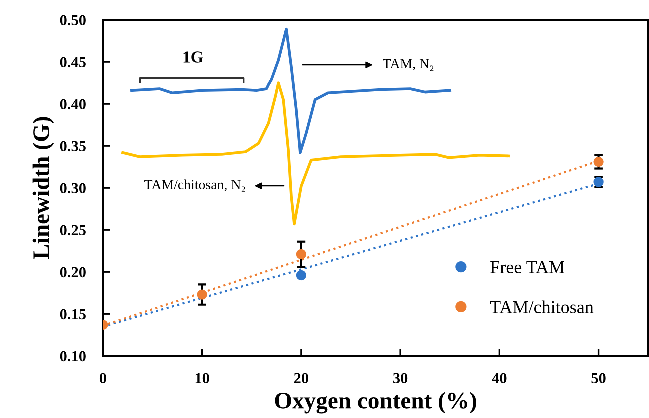 The height and width of the screenshot is (418, 649). I want to click on annotation: TAM, N₂, so click(408, 65).